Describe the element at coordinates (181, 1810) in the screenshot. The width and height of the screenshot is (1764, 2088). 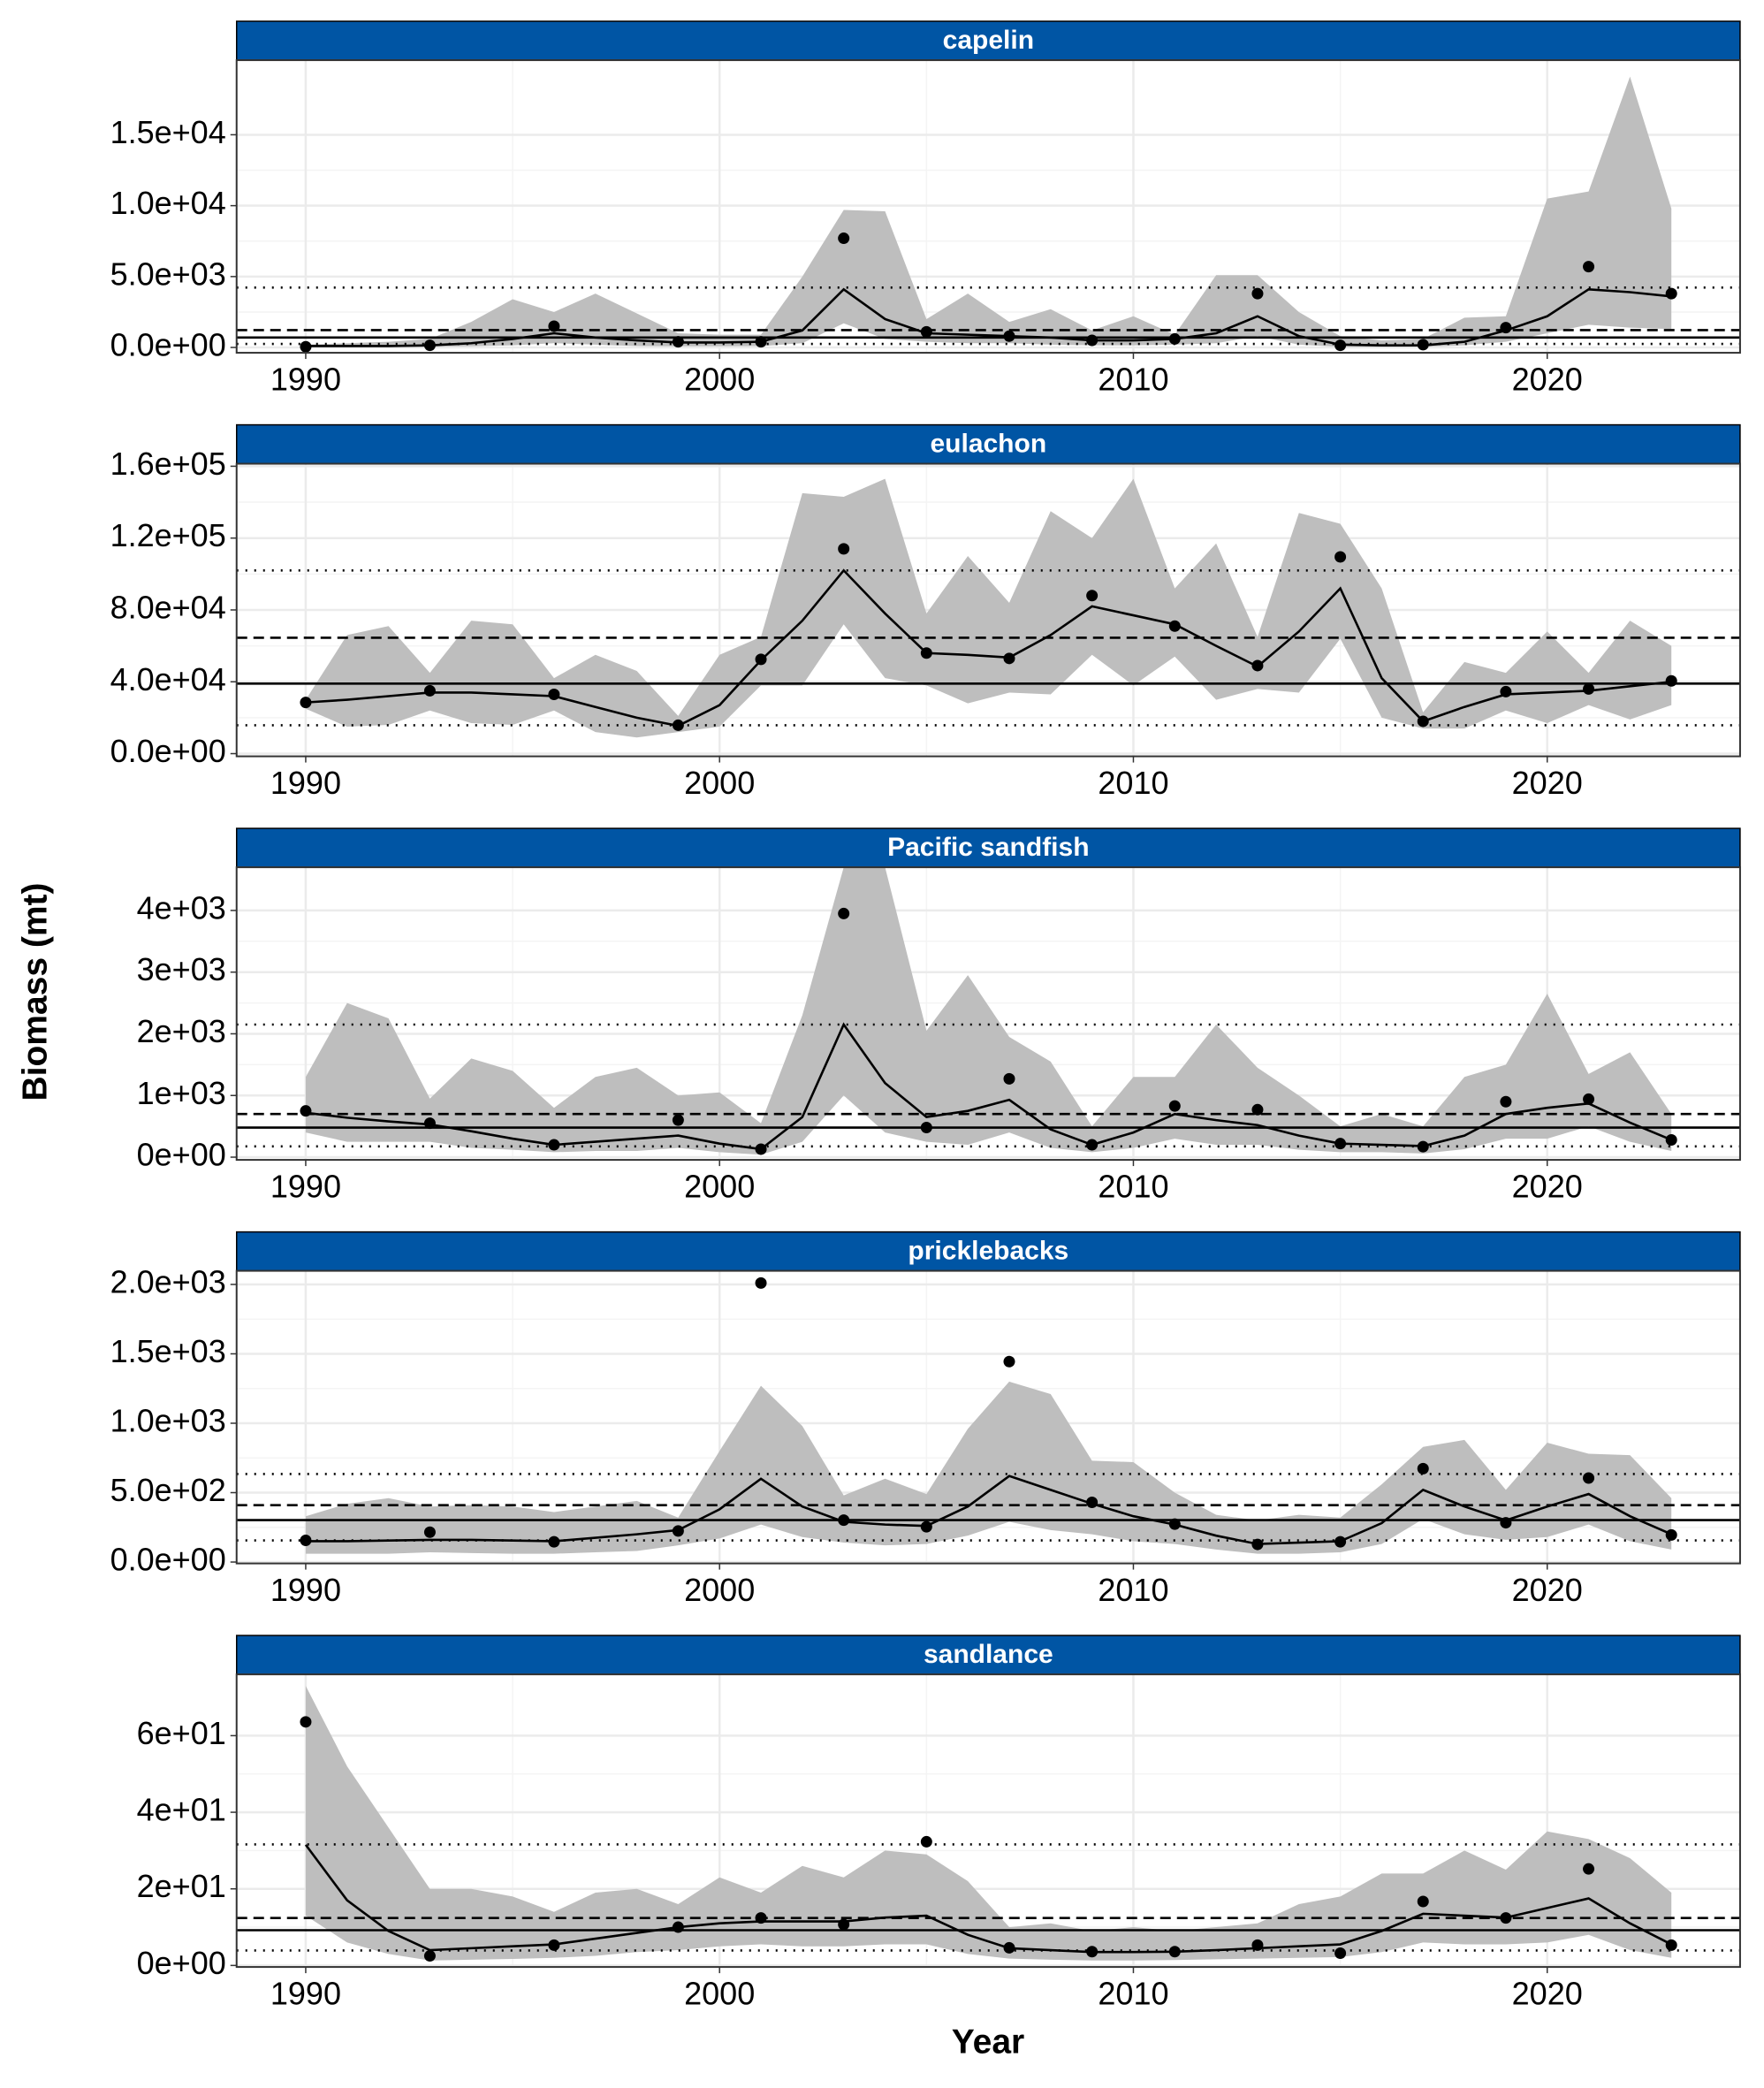
I see `y-tick-label: 4e+01` at that location.